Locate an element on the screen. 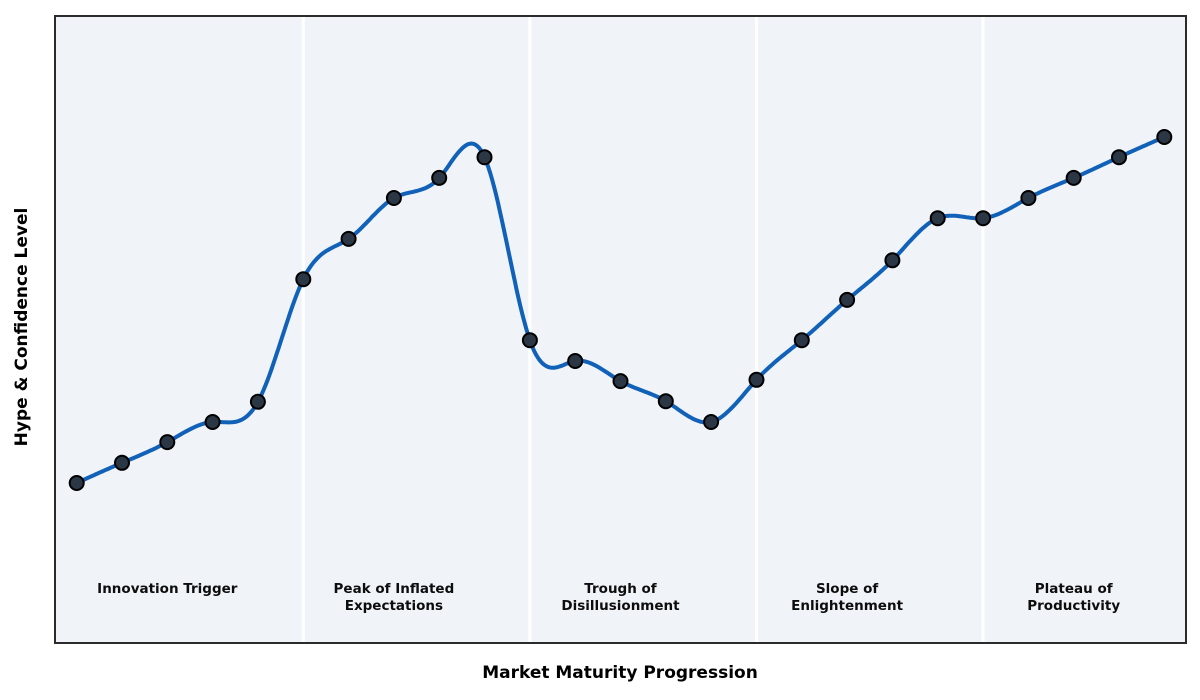  phase-label-innovation-trigger: Innovation Trigger is located at coordinates (167, 589).